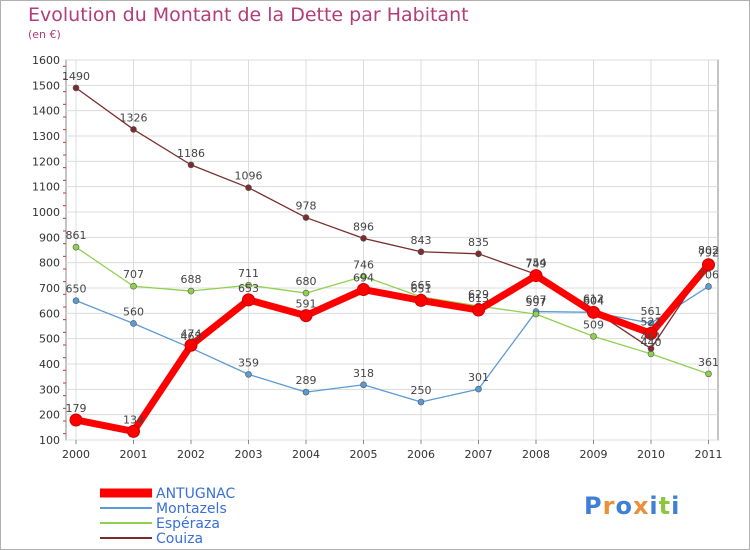 This screenshot has height=550, width=750. Describe the element at coordinates (191, 454) in the screenshot. I see `x-tick-label: 2002` at that location.